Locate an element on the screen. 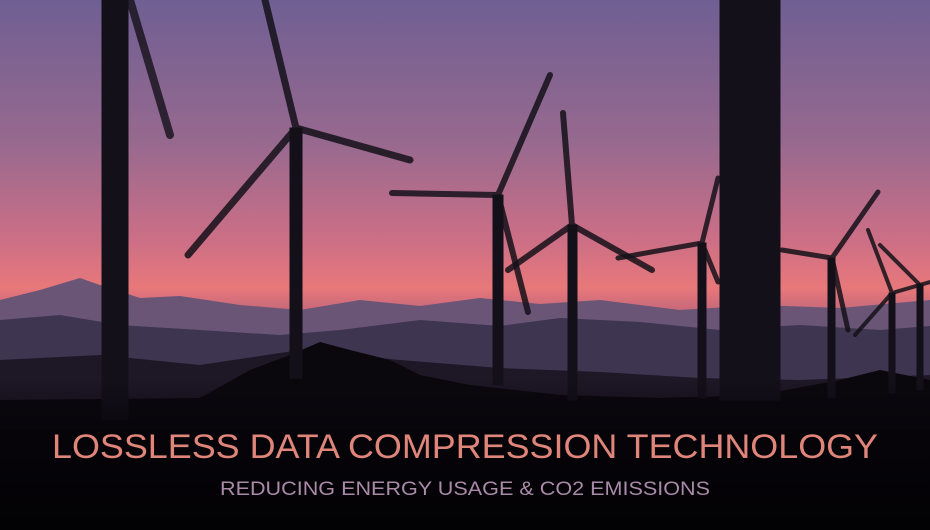 Image resolution: width=930 pixels, height=530 pixels. banner-subtitle: REDUCING ENERGY USAGE & CO2 EMISSIONS is located at coordinates (465, 489).